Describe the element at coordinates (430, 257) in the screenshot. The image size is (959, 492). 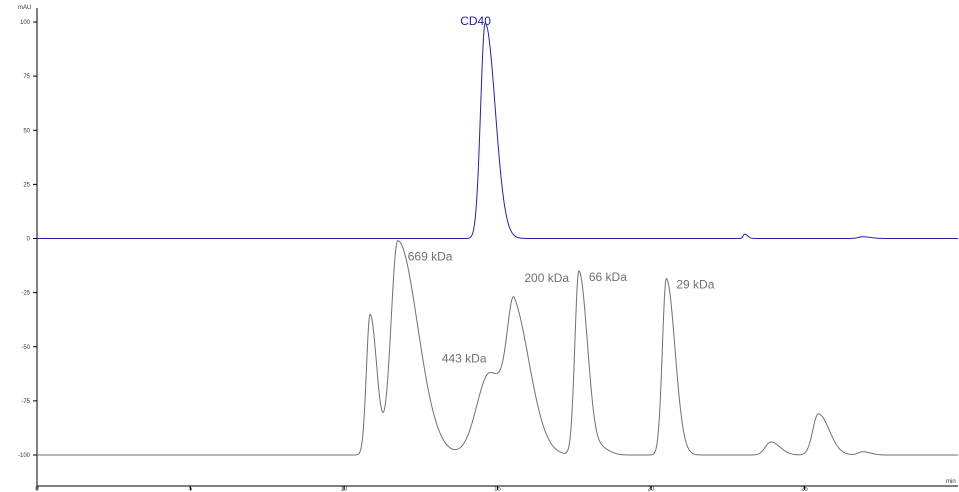
I see `peak-label: 669 kDa` at that location.